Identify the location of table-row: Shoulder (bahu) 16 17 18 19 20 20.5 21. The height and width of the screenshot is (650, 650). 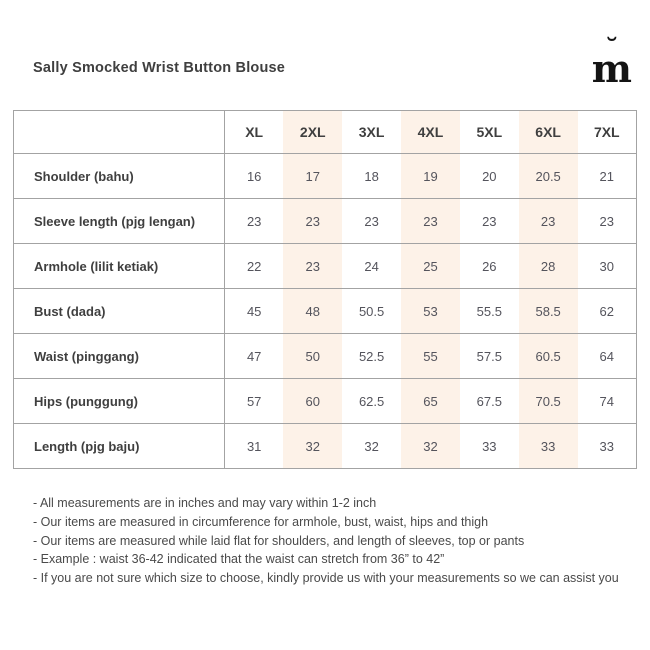
(325, 176).